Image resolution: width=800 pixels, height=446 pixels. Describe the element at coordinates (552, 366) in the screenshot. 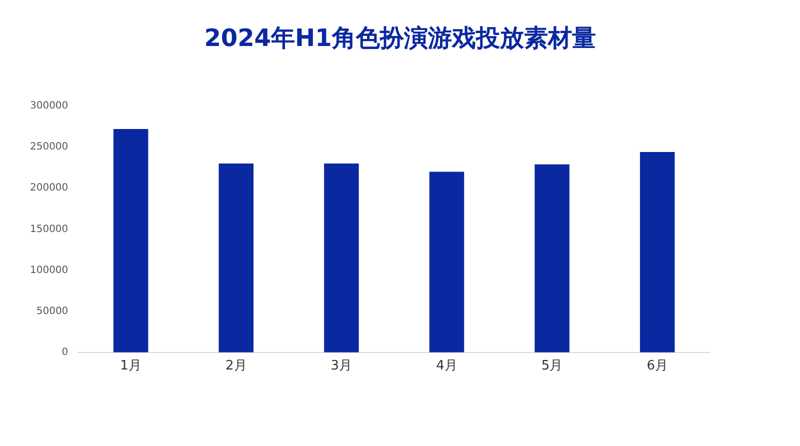

I see `x-tick-label: 5月` at that location.